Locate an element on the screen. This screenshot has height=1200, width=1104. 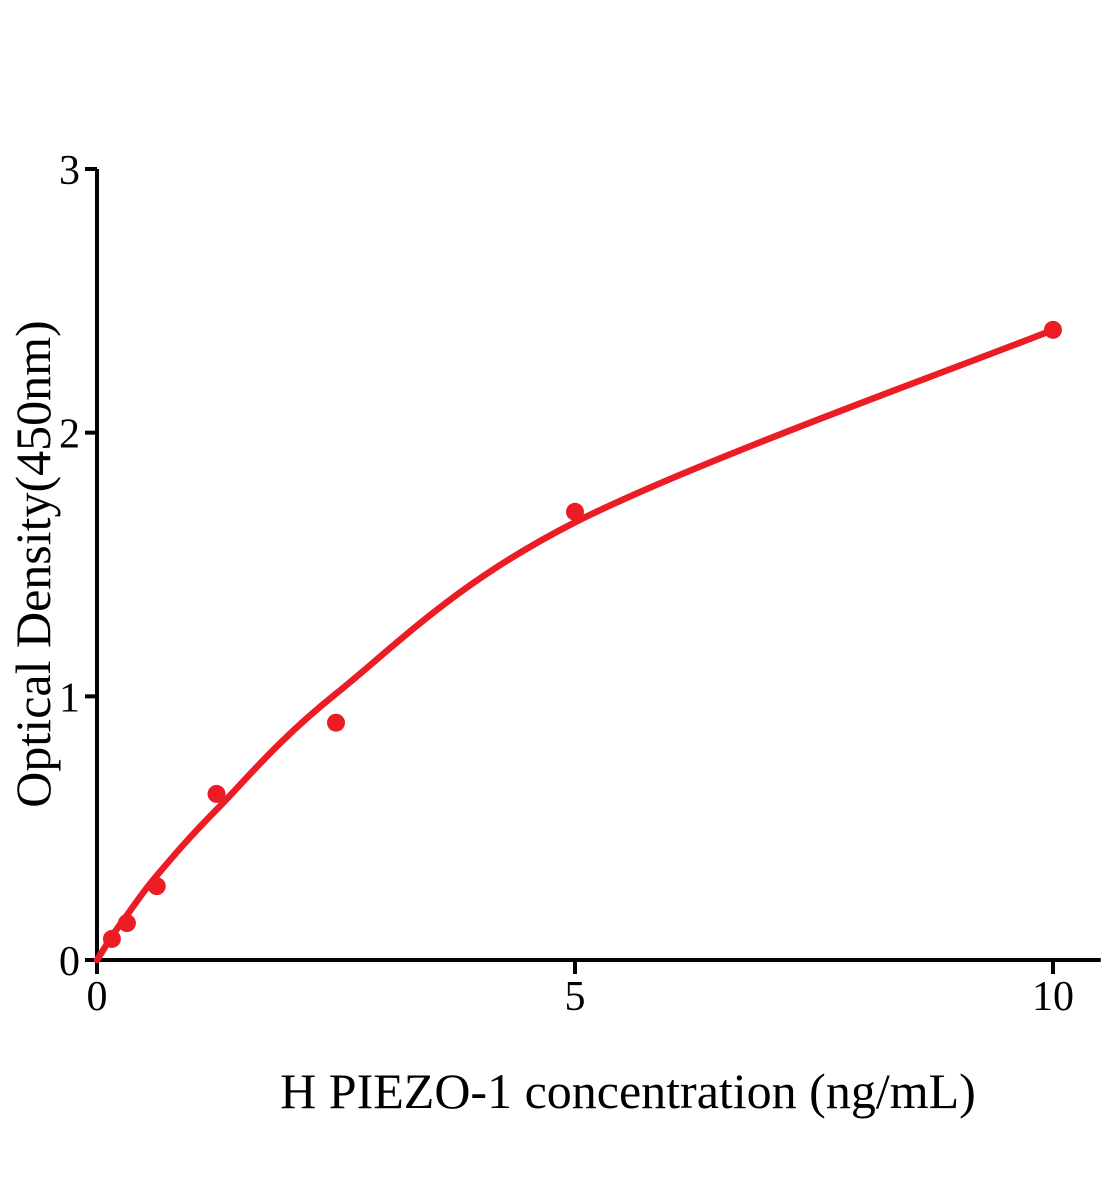
y-axis-title: Optical Density(450nm) is located at coordinates (33, 563).